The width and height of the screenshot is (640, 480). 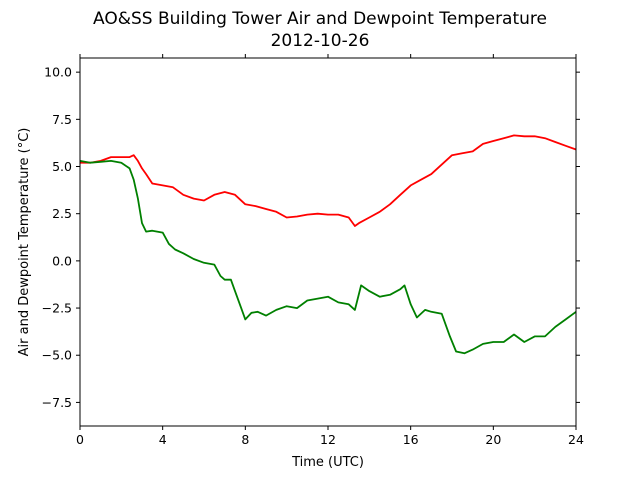 What do you see at coordinates (493, 439) in the screenshot?
I see `x-tick-label: 20` at bounding box center [493, 439].